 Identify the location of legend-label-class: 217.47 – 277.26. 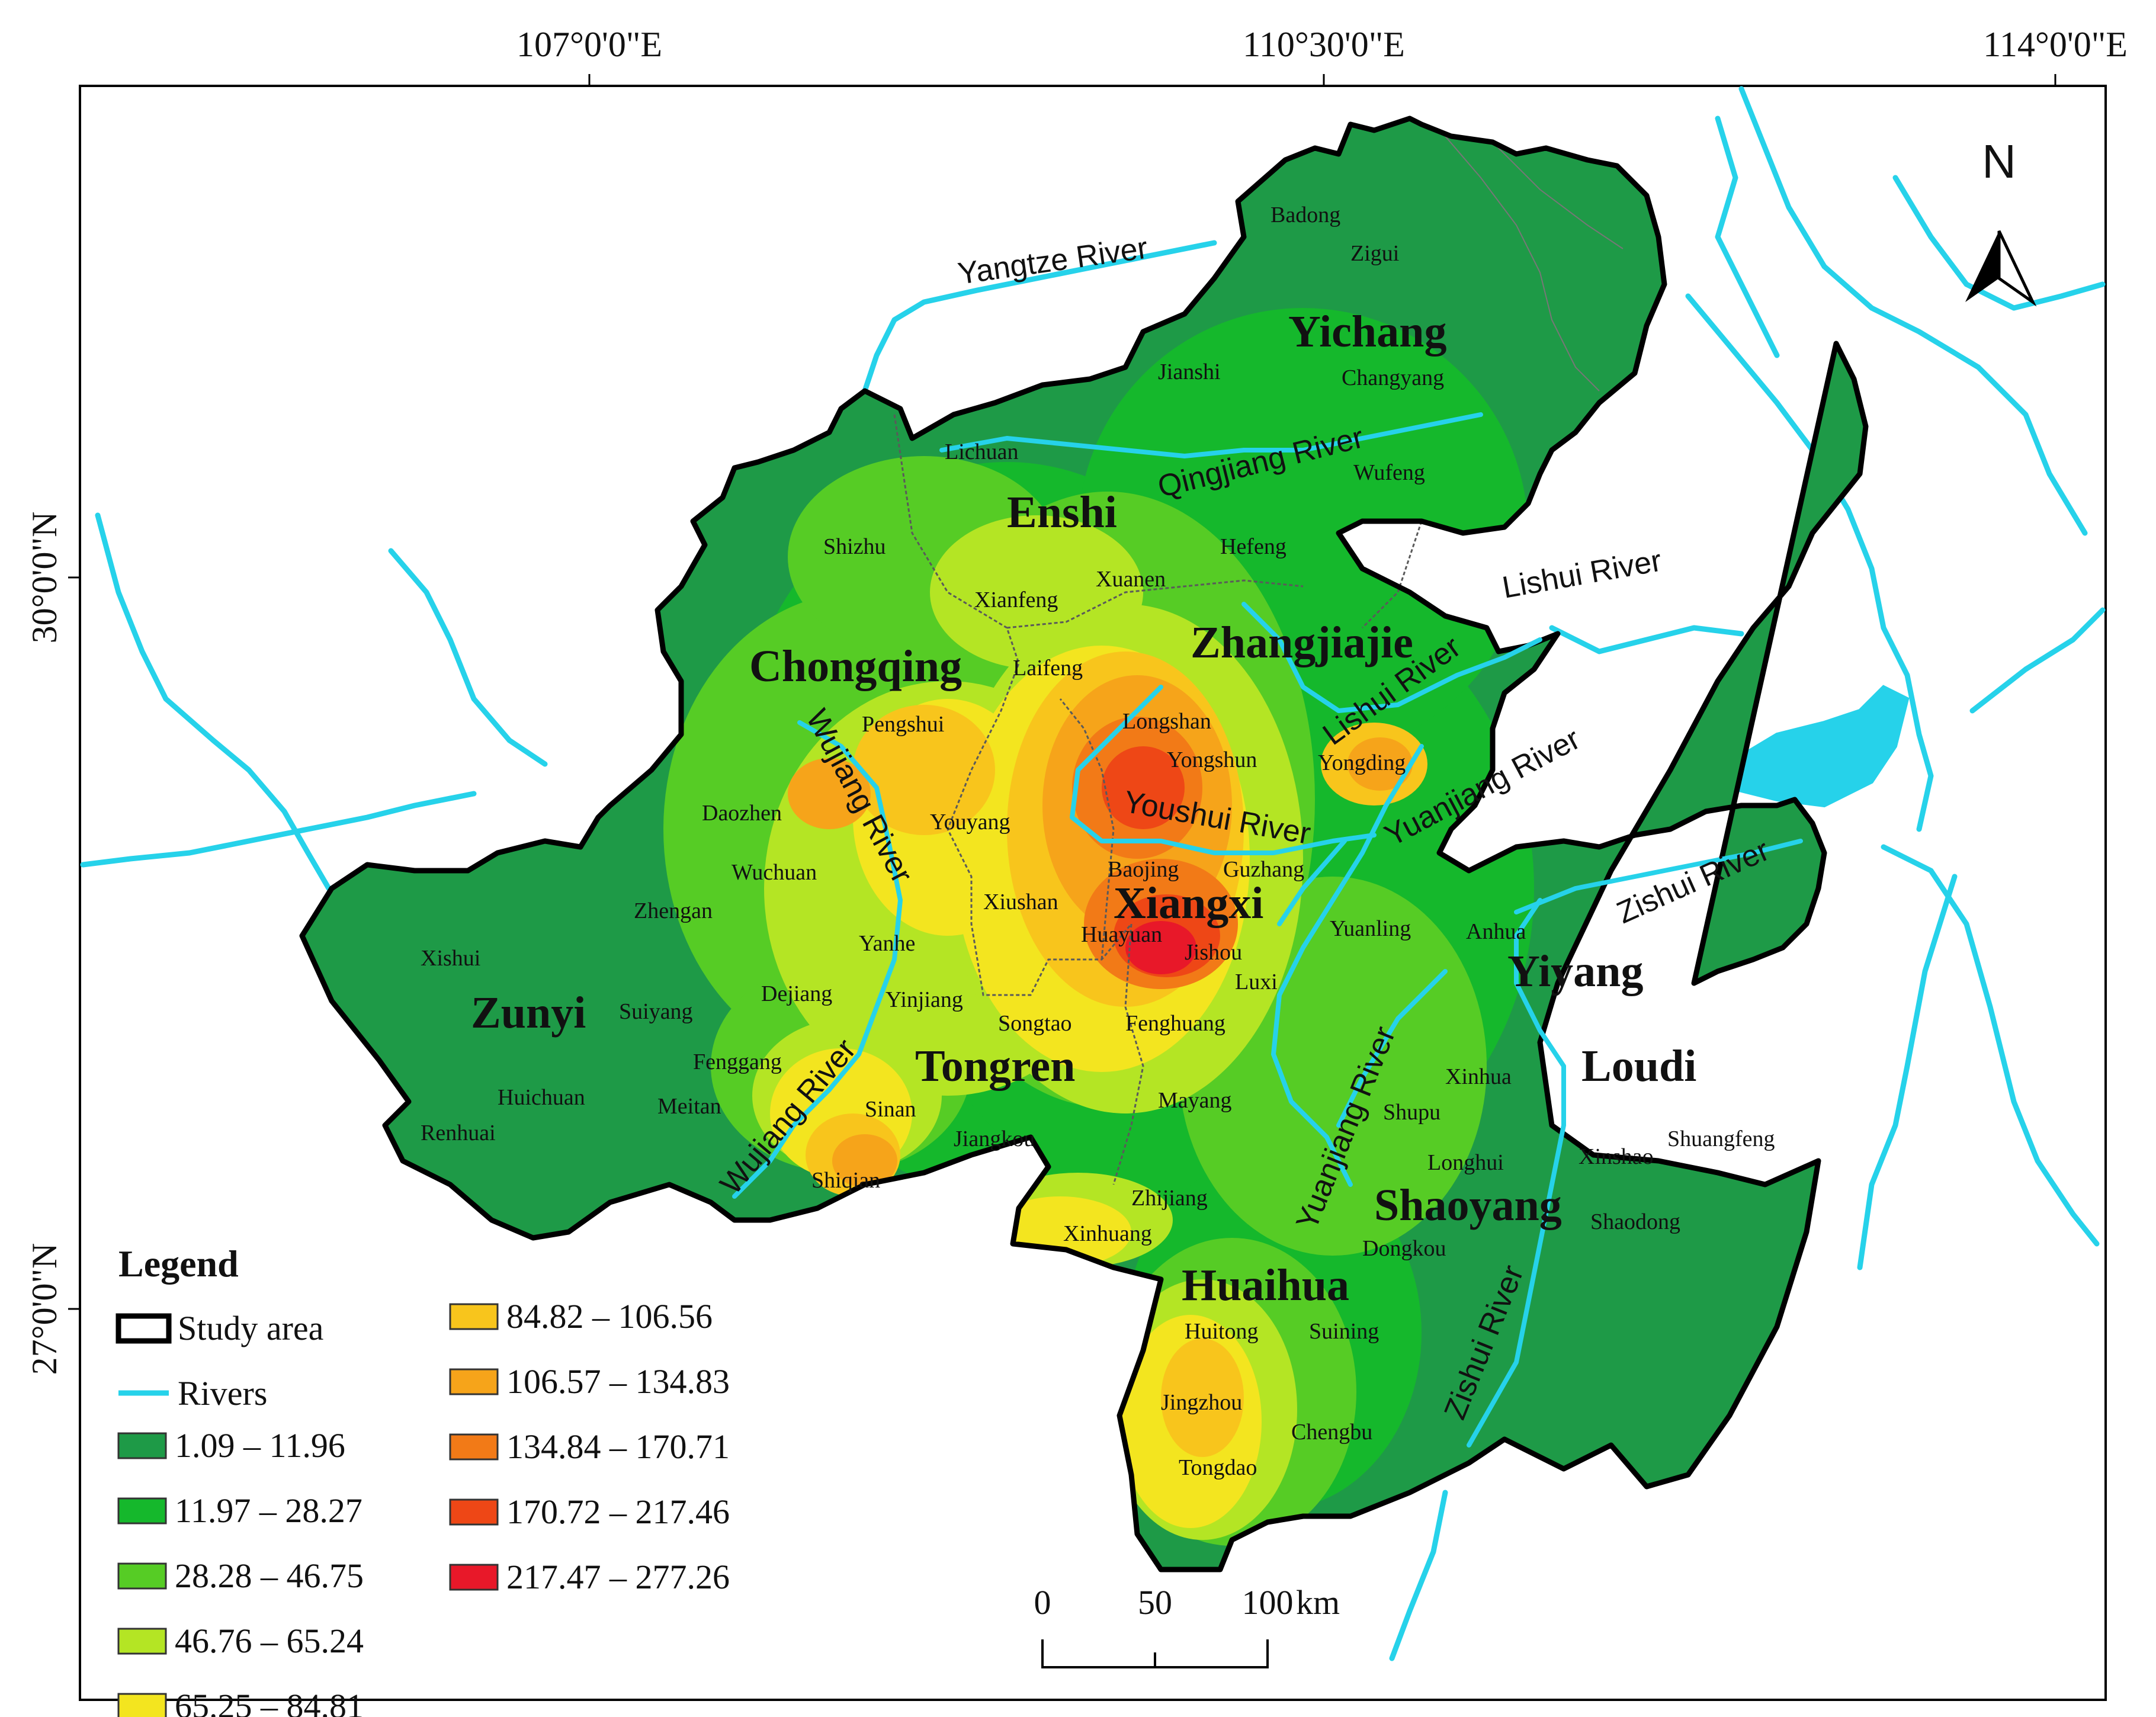
(618, 1577).